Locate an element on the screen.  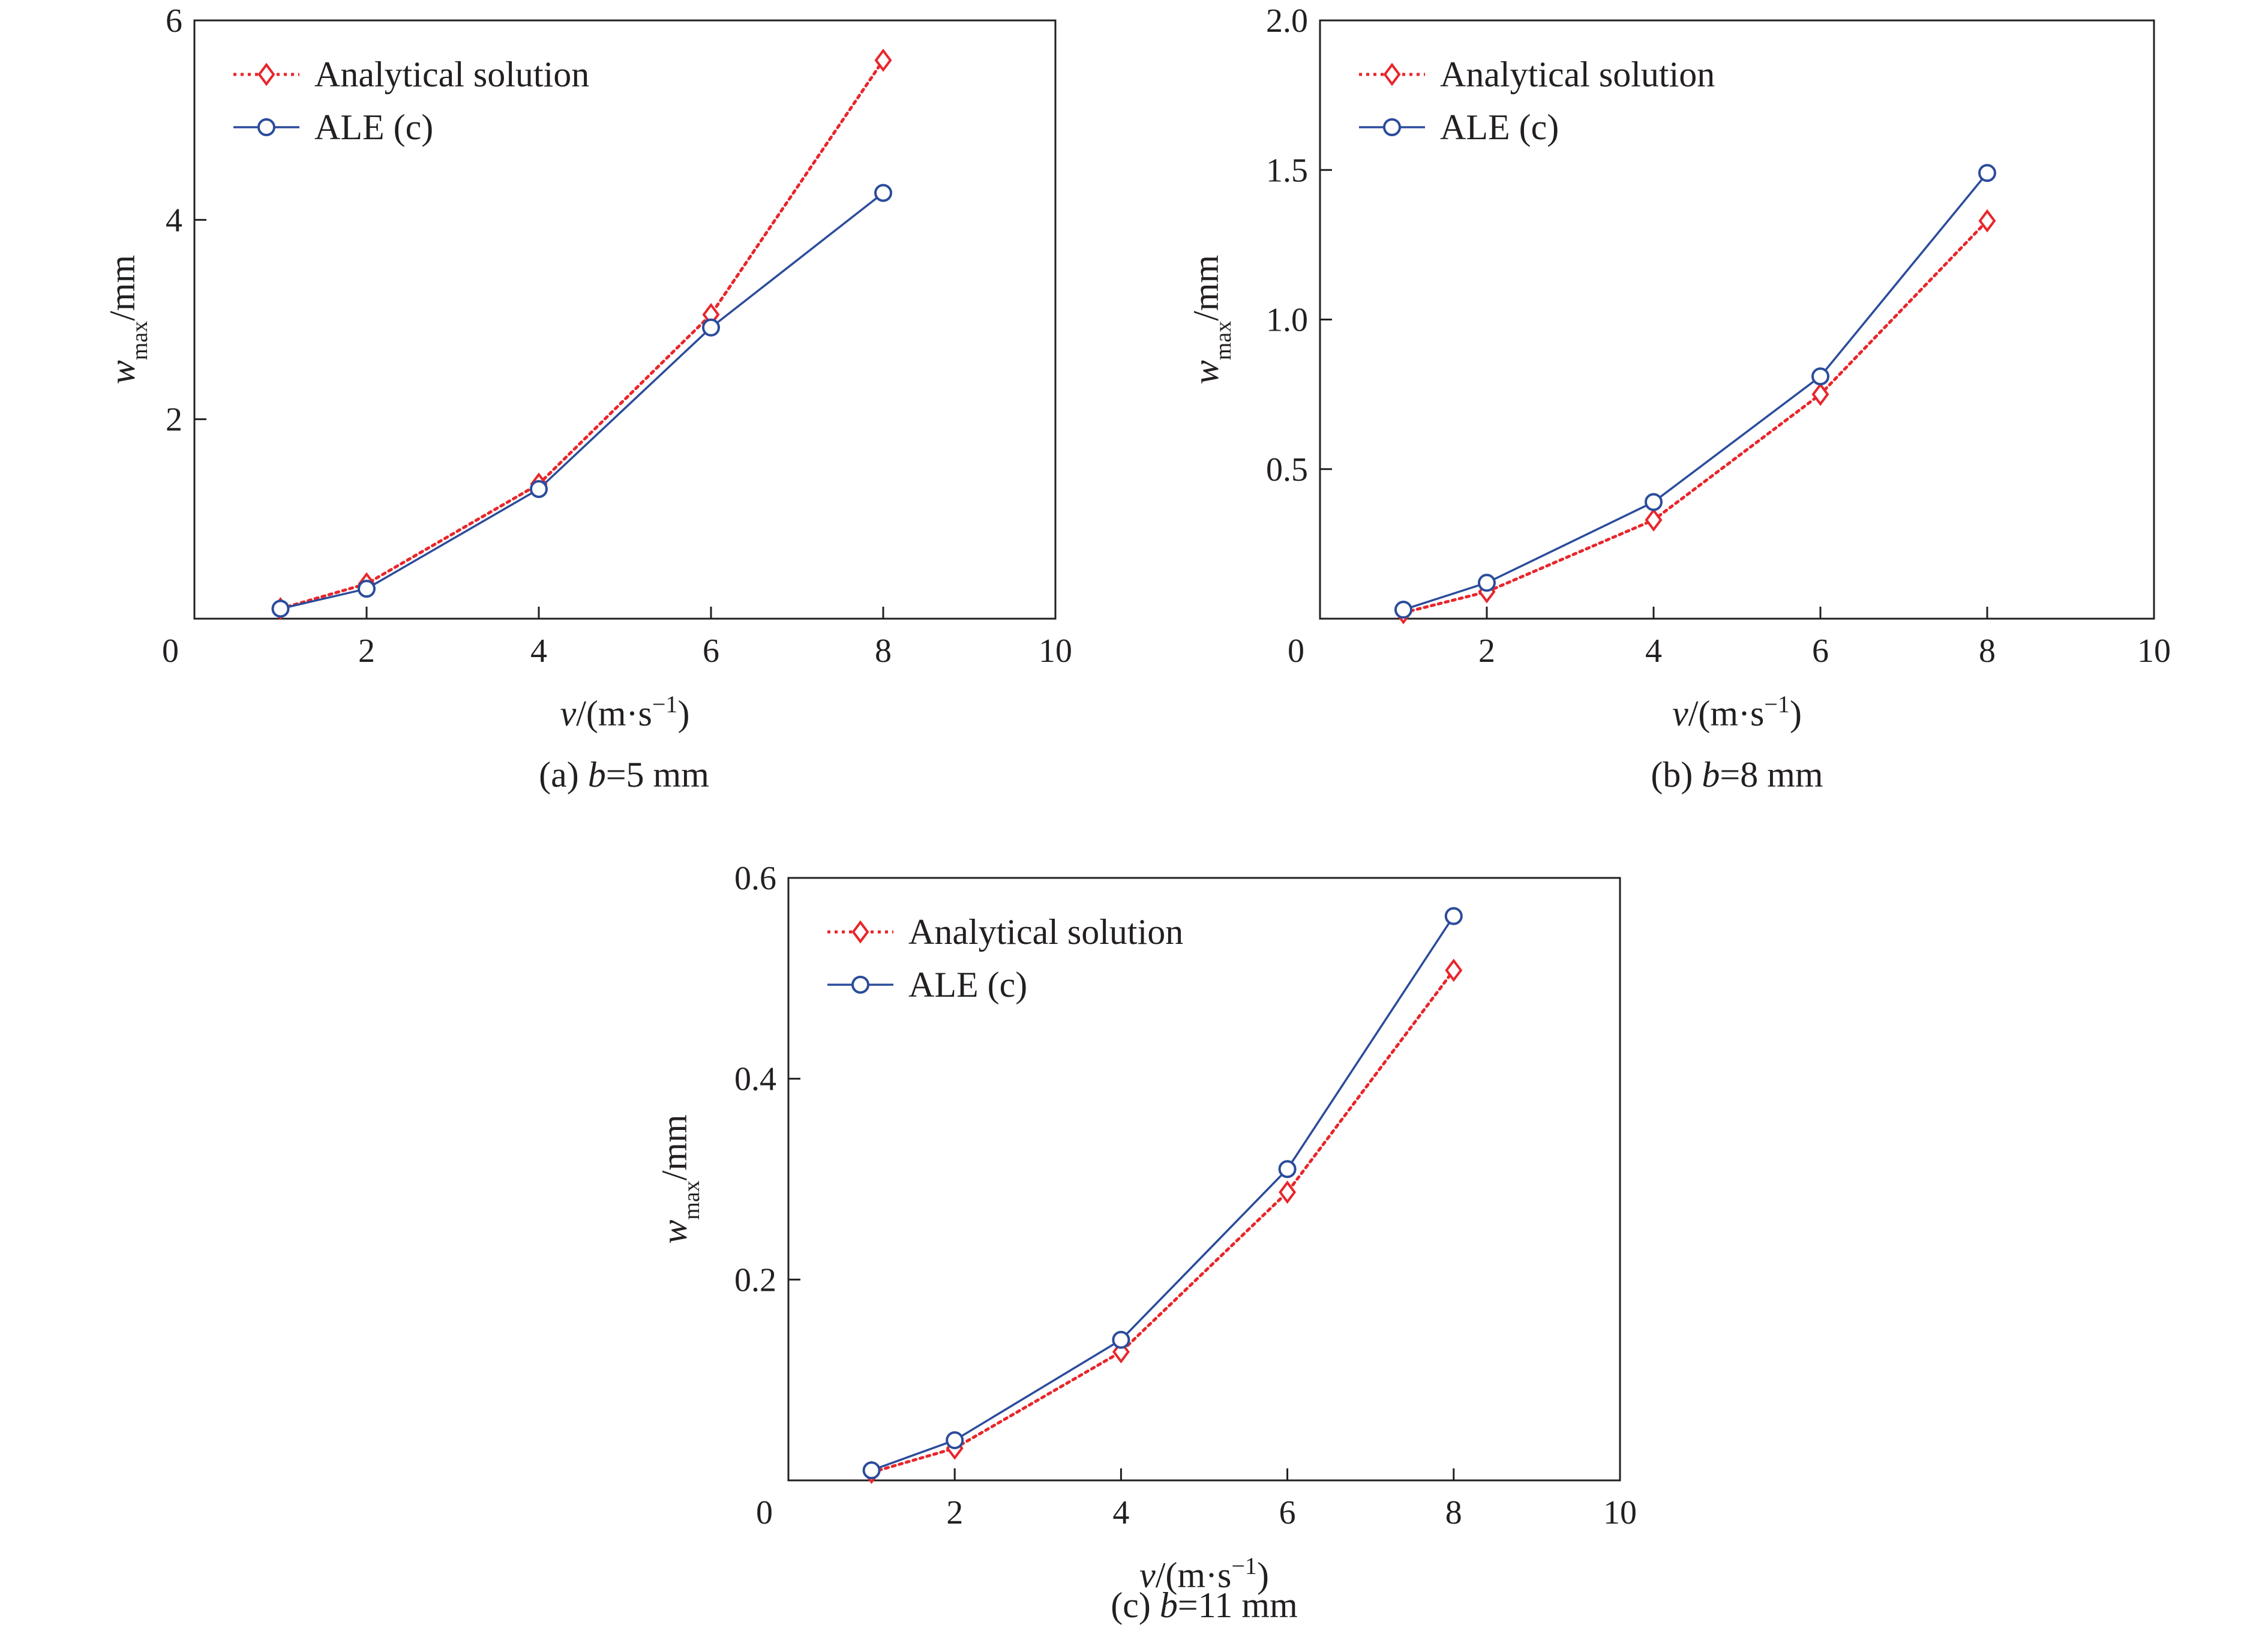
label-part: =11 mm is located at coordinates (1238, 1605).